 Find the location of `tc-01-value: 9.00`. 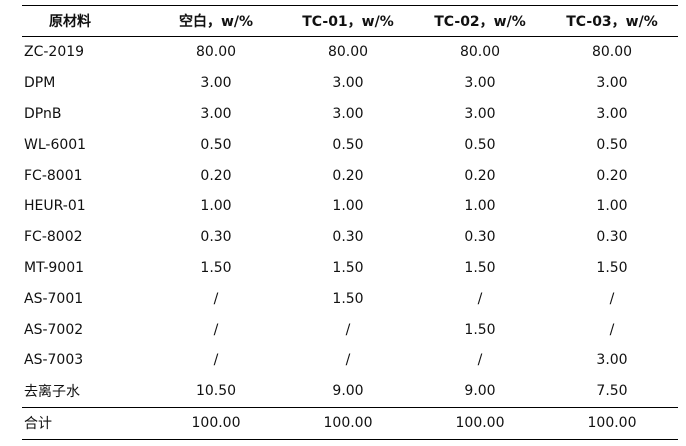

tc-01-value: 9.00 is located at coordinates (348, 391).